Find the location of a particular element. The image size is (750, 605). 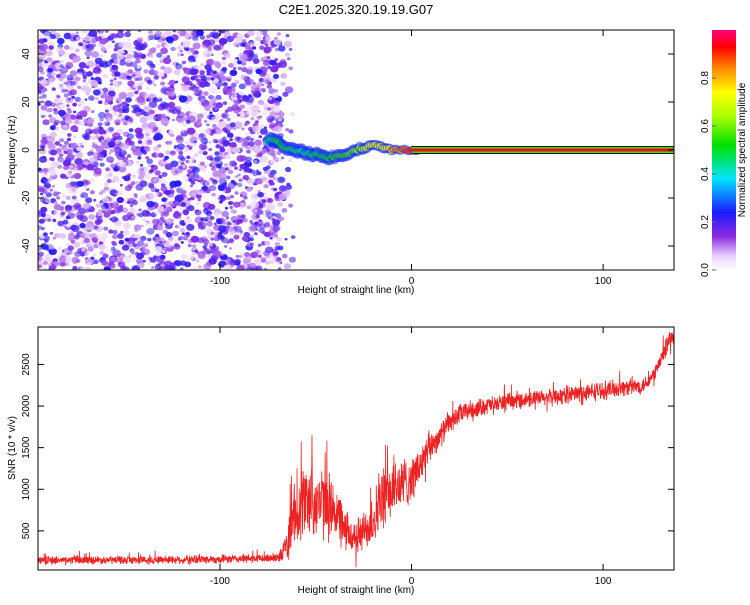

y-tick-label: 2500 is located at coordinates (26, 364).